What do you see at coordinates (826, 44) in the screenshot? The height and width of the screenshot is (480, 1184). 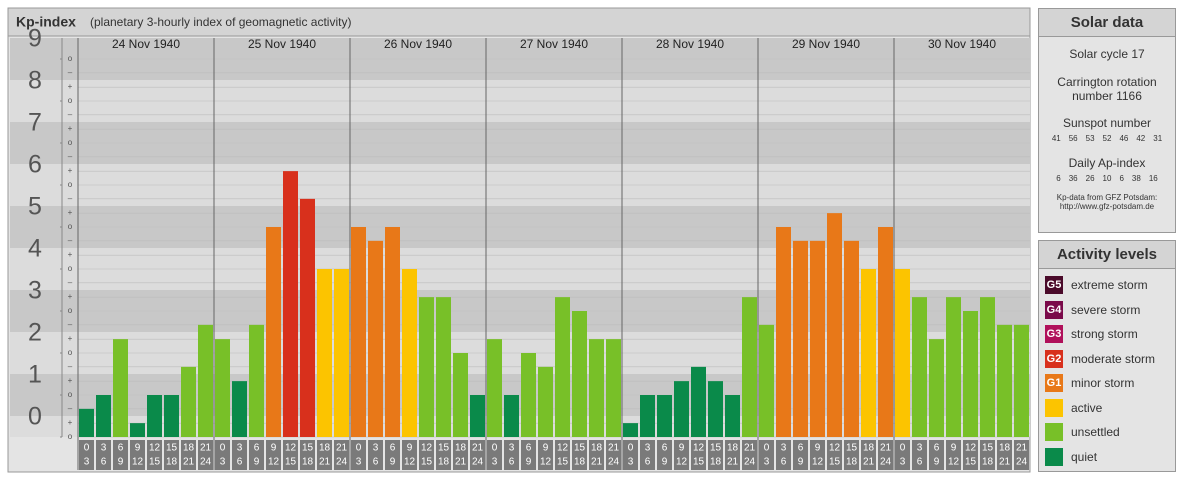 I see `day-label: 29 Nov 1940` at bounding box center [826, 44].